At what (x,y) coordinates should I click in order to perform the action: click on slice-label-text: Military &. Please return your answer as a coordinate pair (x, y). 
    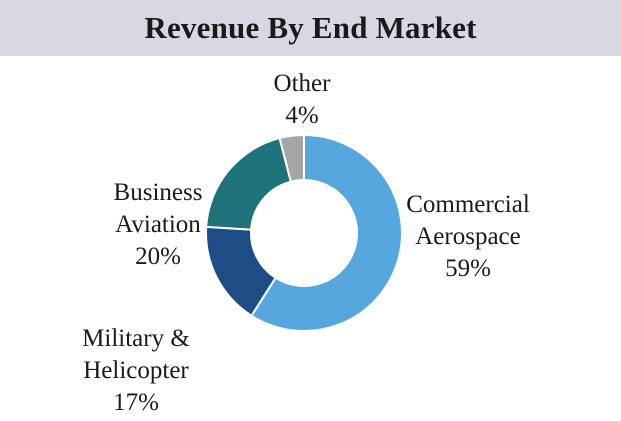
    Looking at the image, I should click on (136, 338).